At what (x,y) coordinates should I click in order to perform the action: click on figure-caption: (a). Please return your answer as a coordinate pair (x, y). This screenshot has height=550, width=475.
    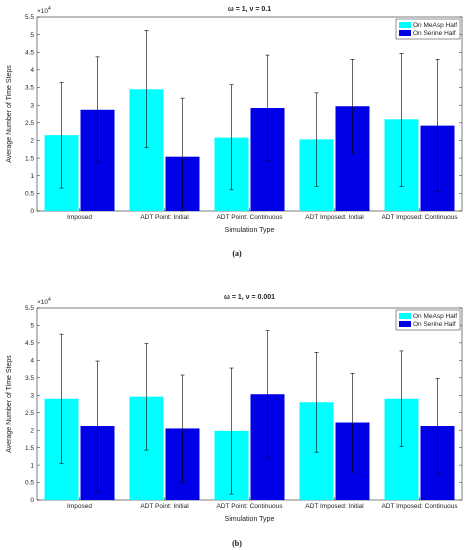
    Looking at the image, I should click on (237, 253).